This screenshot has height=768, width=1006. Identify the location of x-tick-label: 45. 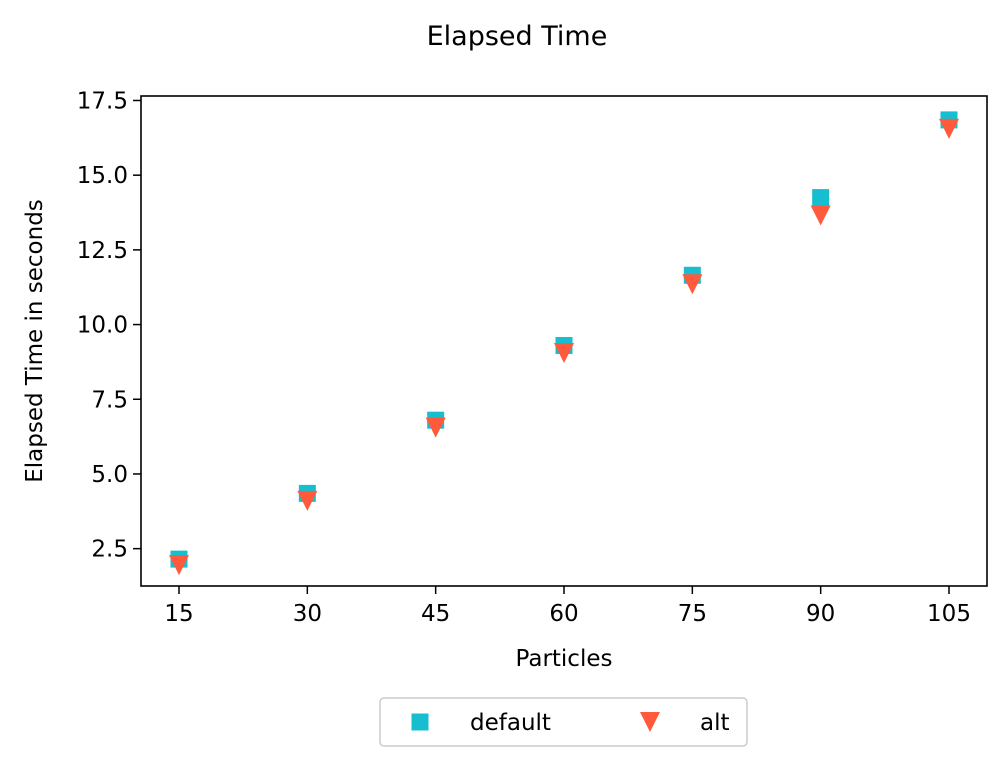
(435, 614).